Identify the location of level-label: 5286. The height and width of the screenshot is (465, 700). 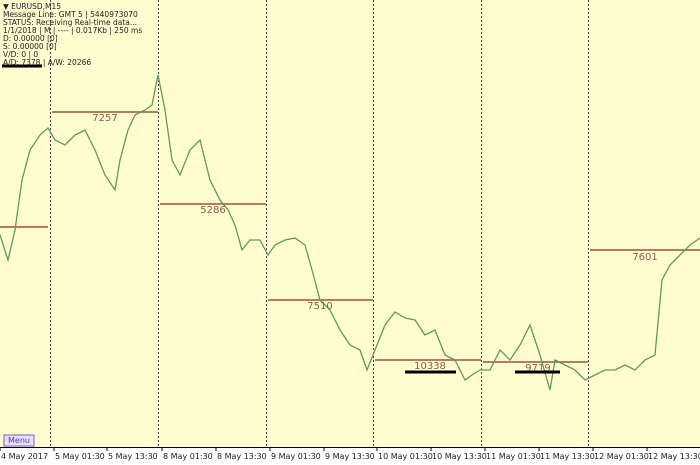
(212, 210).